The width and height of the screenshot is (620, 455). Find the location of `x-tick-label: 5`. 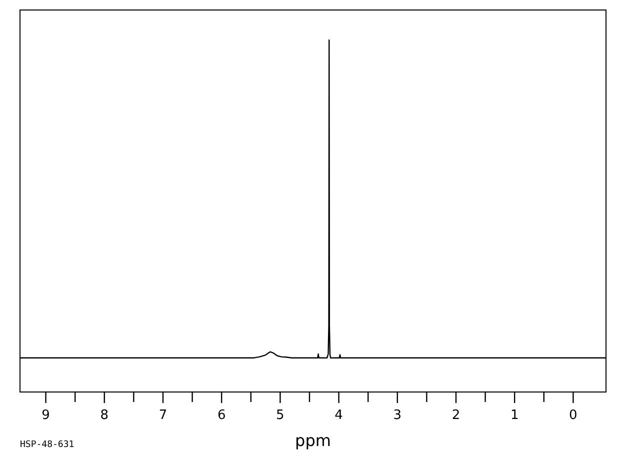

x-tick-label: 5 is located at coordinates (280, 415).